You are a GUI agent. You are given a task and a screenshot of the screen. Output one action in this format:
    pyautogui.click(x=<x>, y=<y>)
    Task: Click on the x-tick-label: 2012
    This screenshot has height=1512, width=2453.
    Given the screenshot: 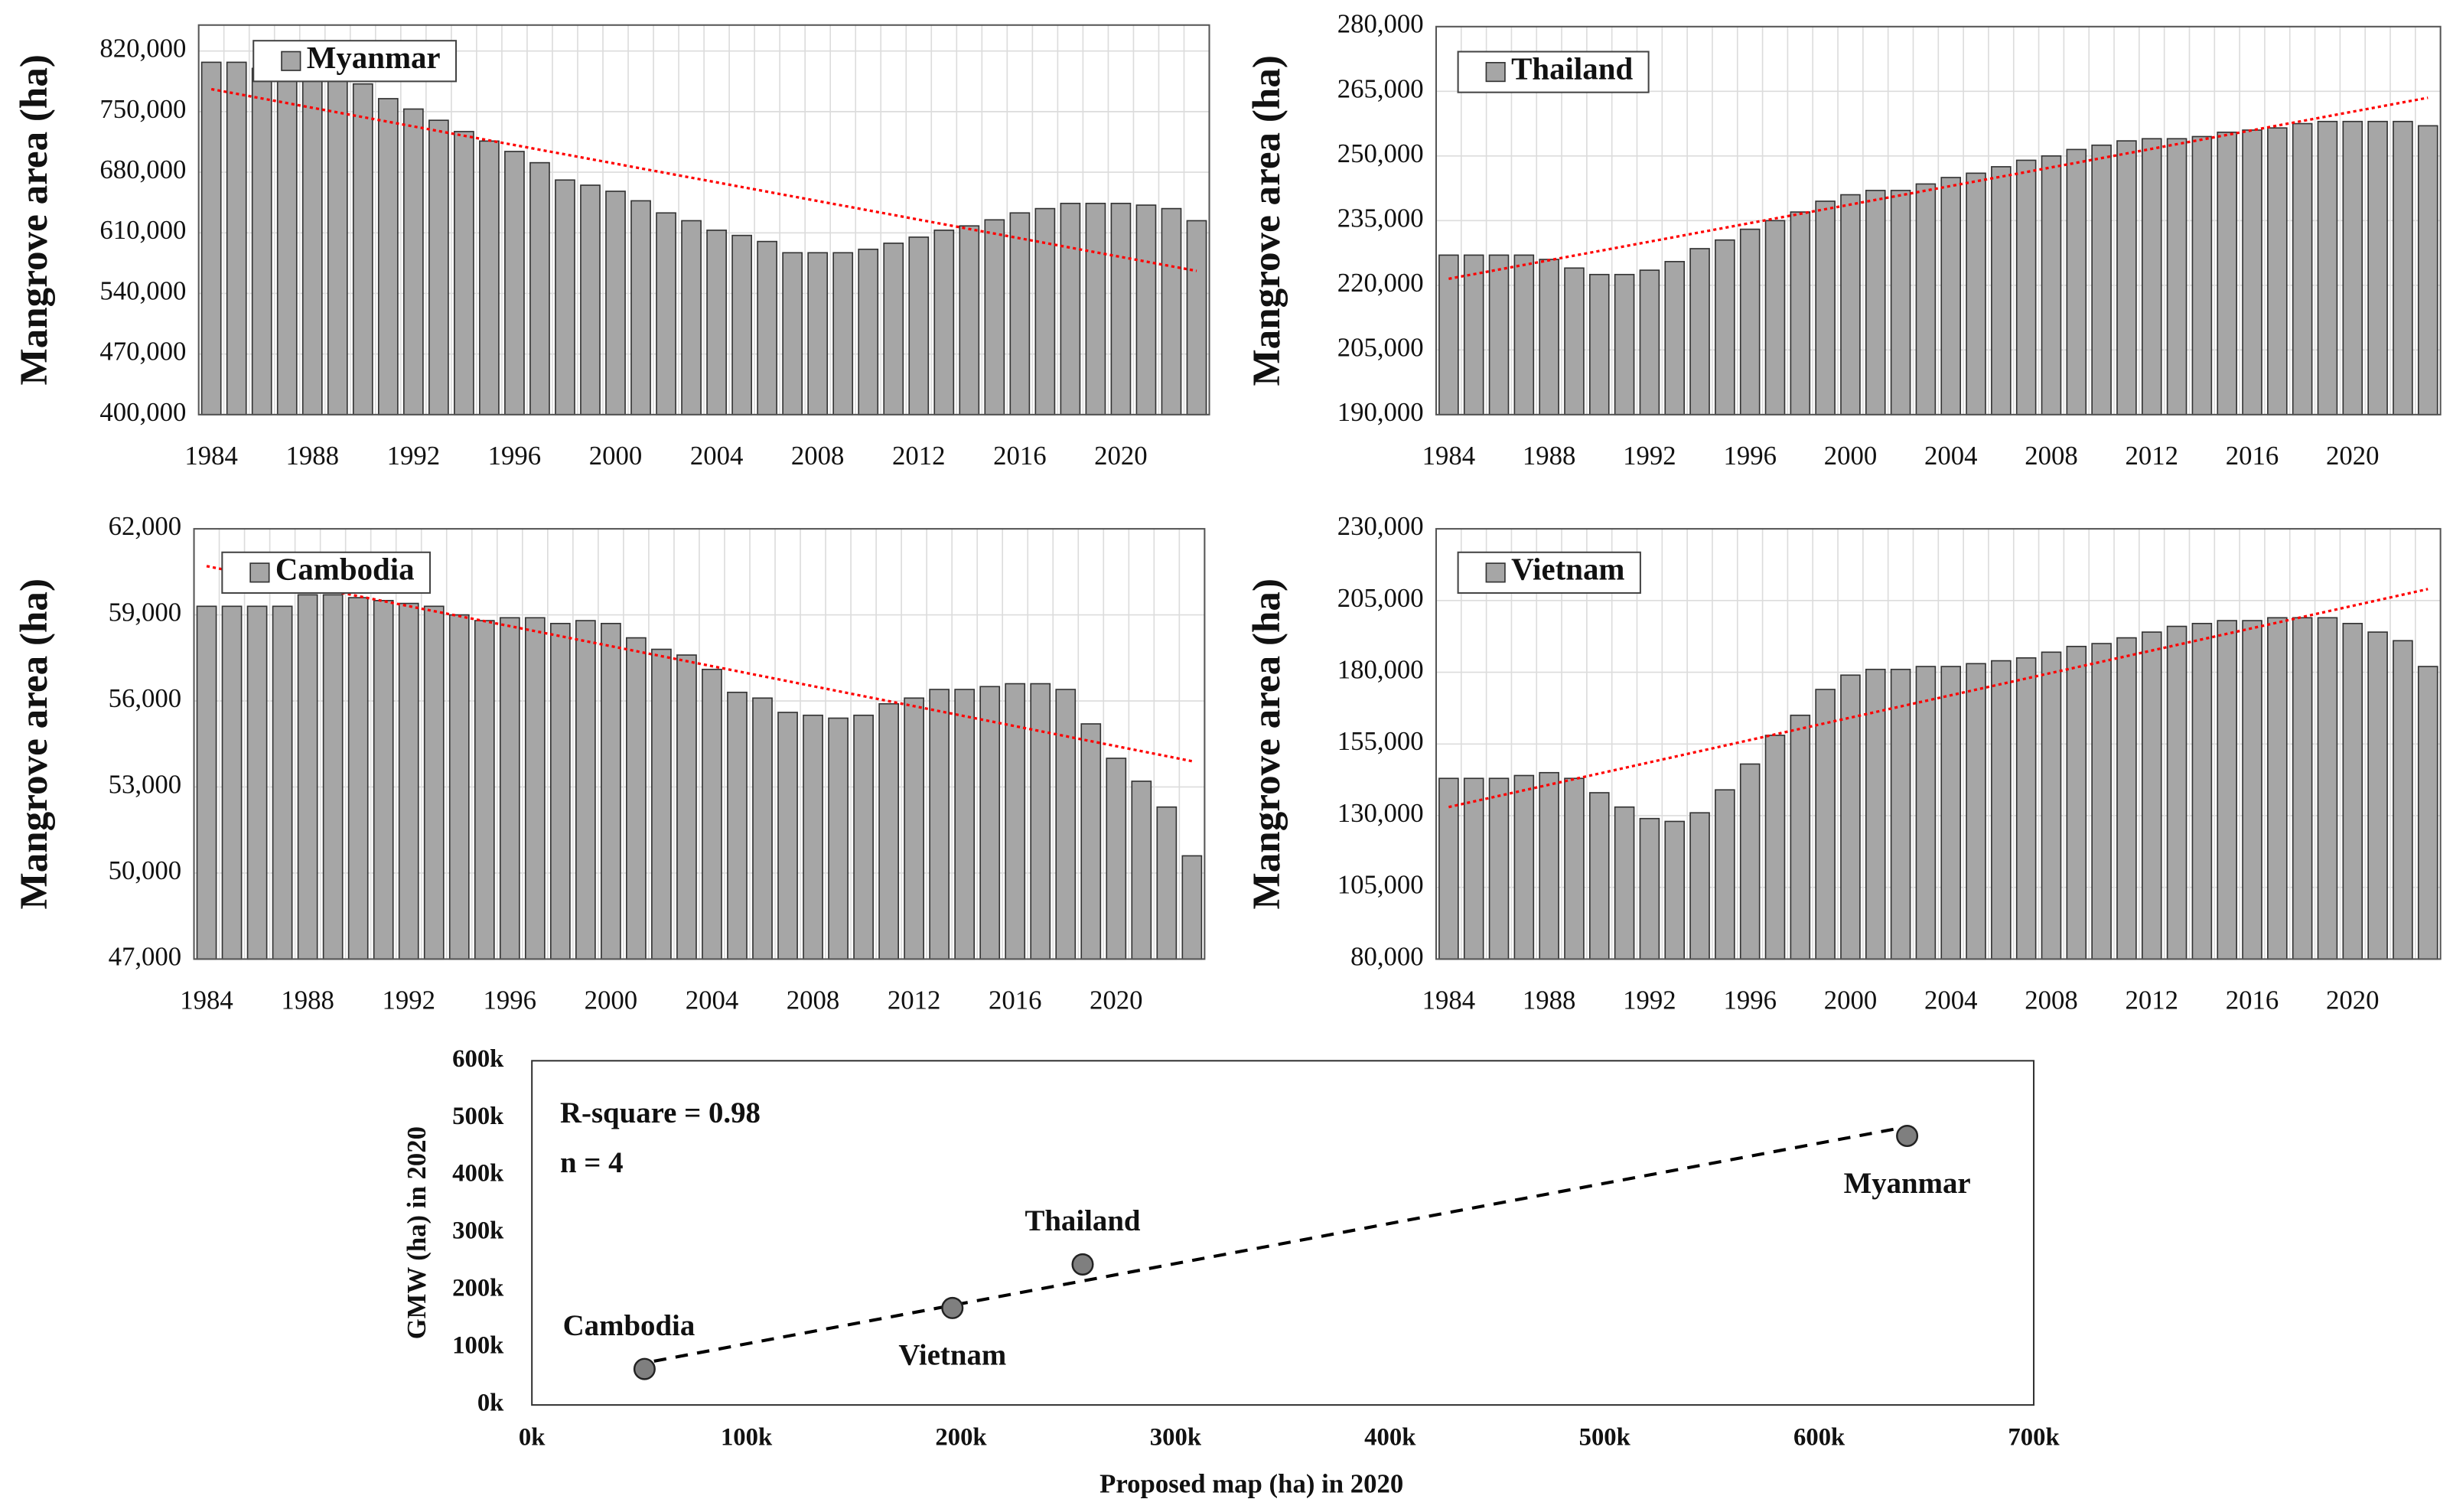 What is the action you would take?
    pyautogui.click(x=914, y=1000)
    